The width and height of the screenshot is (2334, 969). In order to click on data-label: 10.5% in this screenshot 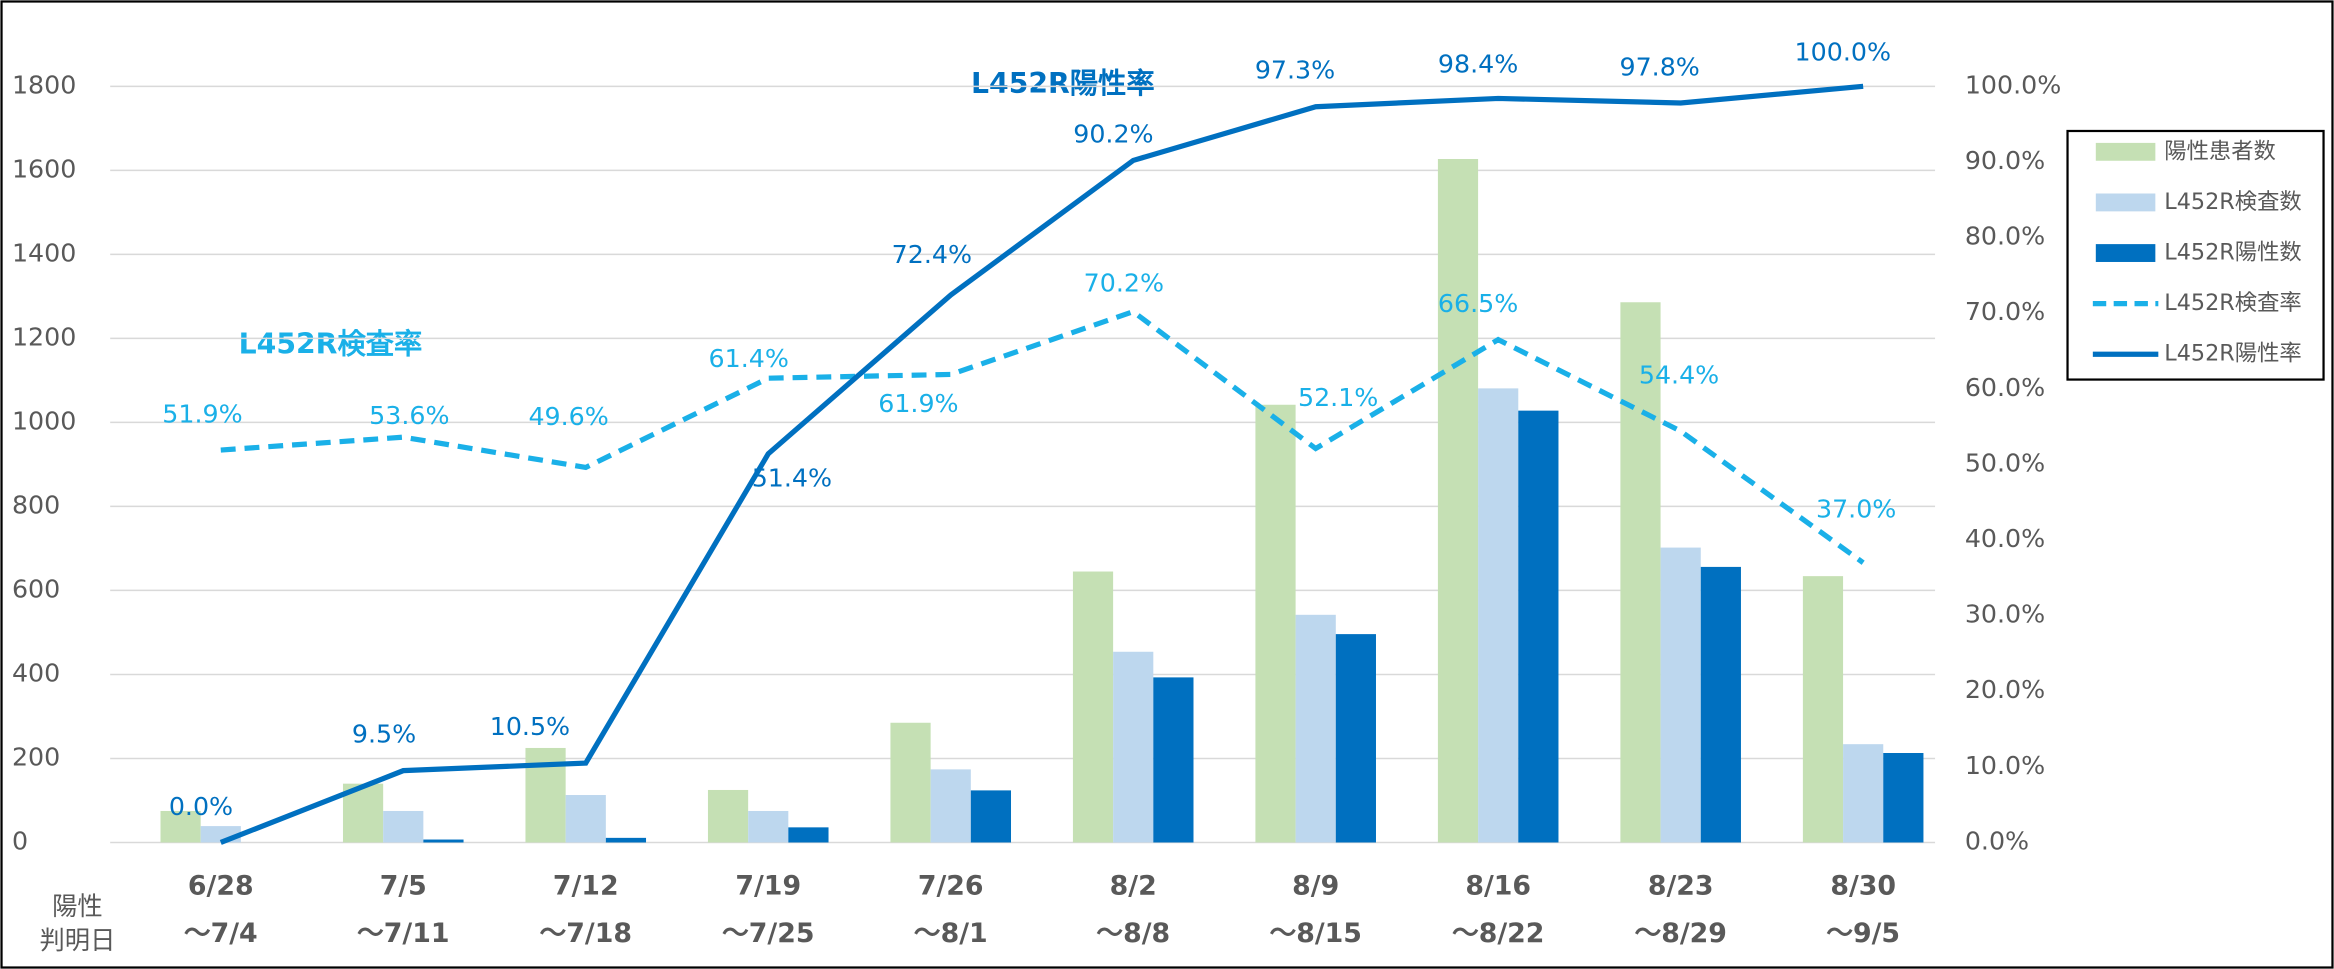, I will do `click(530, 726)`.